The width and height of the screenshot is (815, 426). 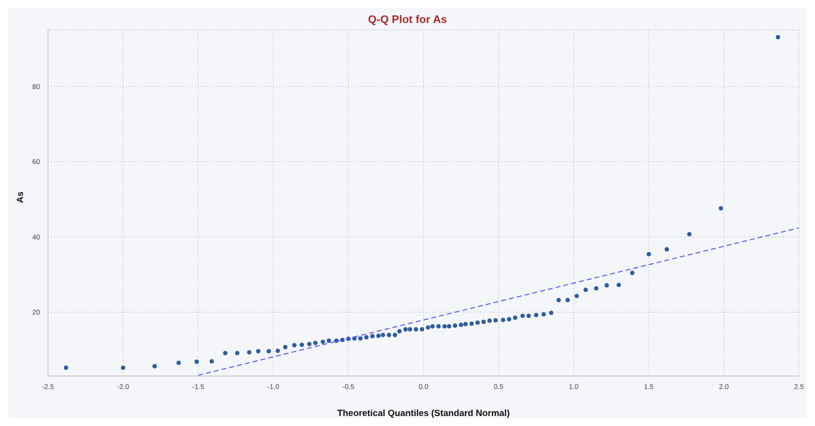 What do you see at coordinates (407, 20) in the screenshot?
I see `chart-title: Q-Q Plot for As` at bounding box center [407, 20].